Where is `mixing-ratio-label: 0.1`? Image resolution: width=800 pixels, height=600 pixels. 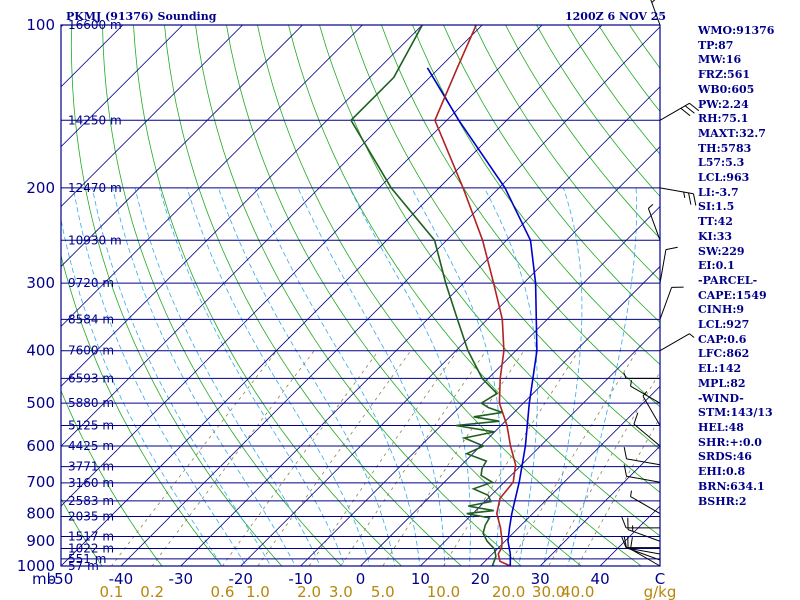
mixing-ratio-label: 0.1 is located at coordinates (112, 591).